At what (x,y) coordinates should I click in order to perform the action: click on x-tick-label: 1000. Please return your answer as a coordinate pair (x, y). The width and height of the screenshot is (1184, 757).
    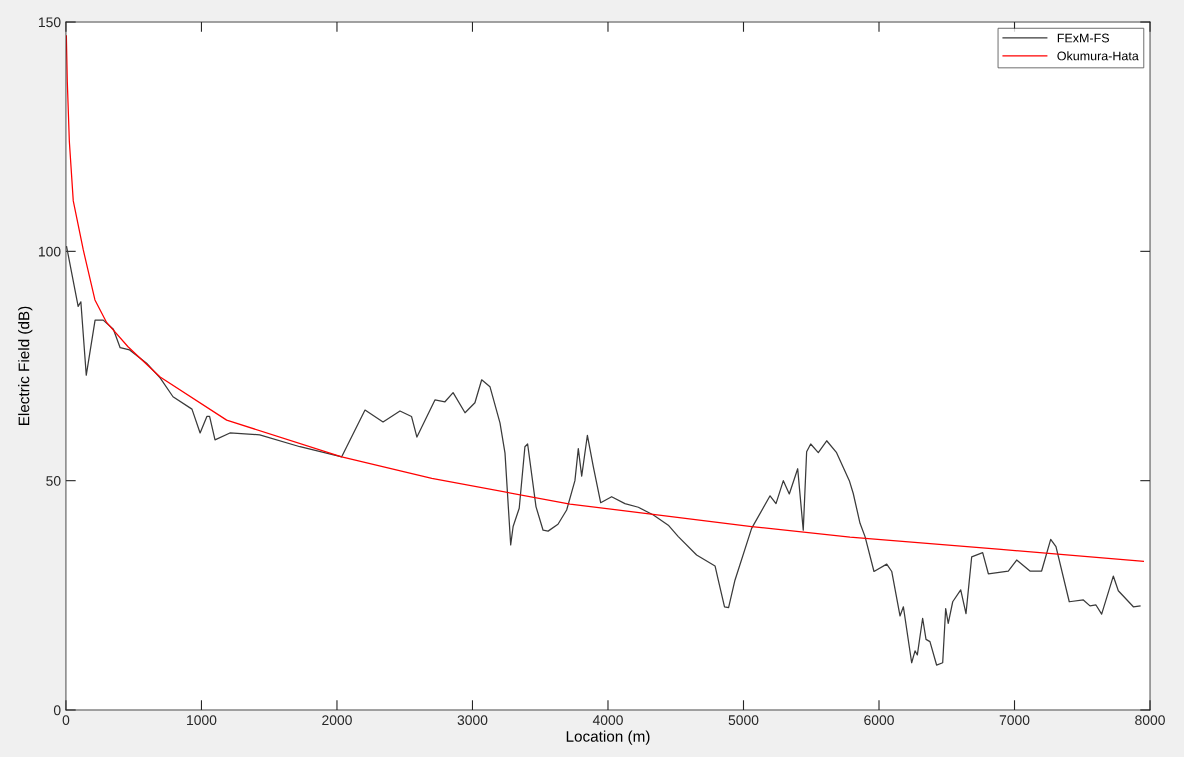
    Looking at the image, I should click on (202, 720).